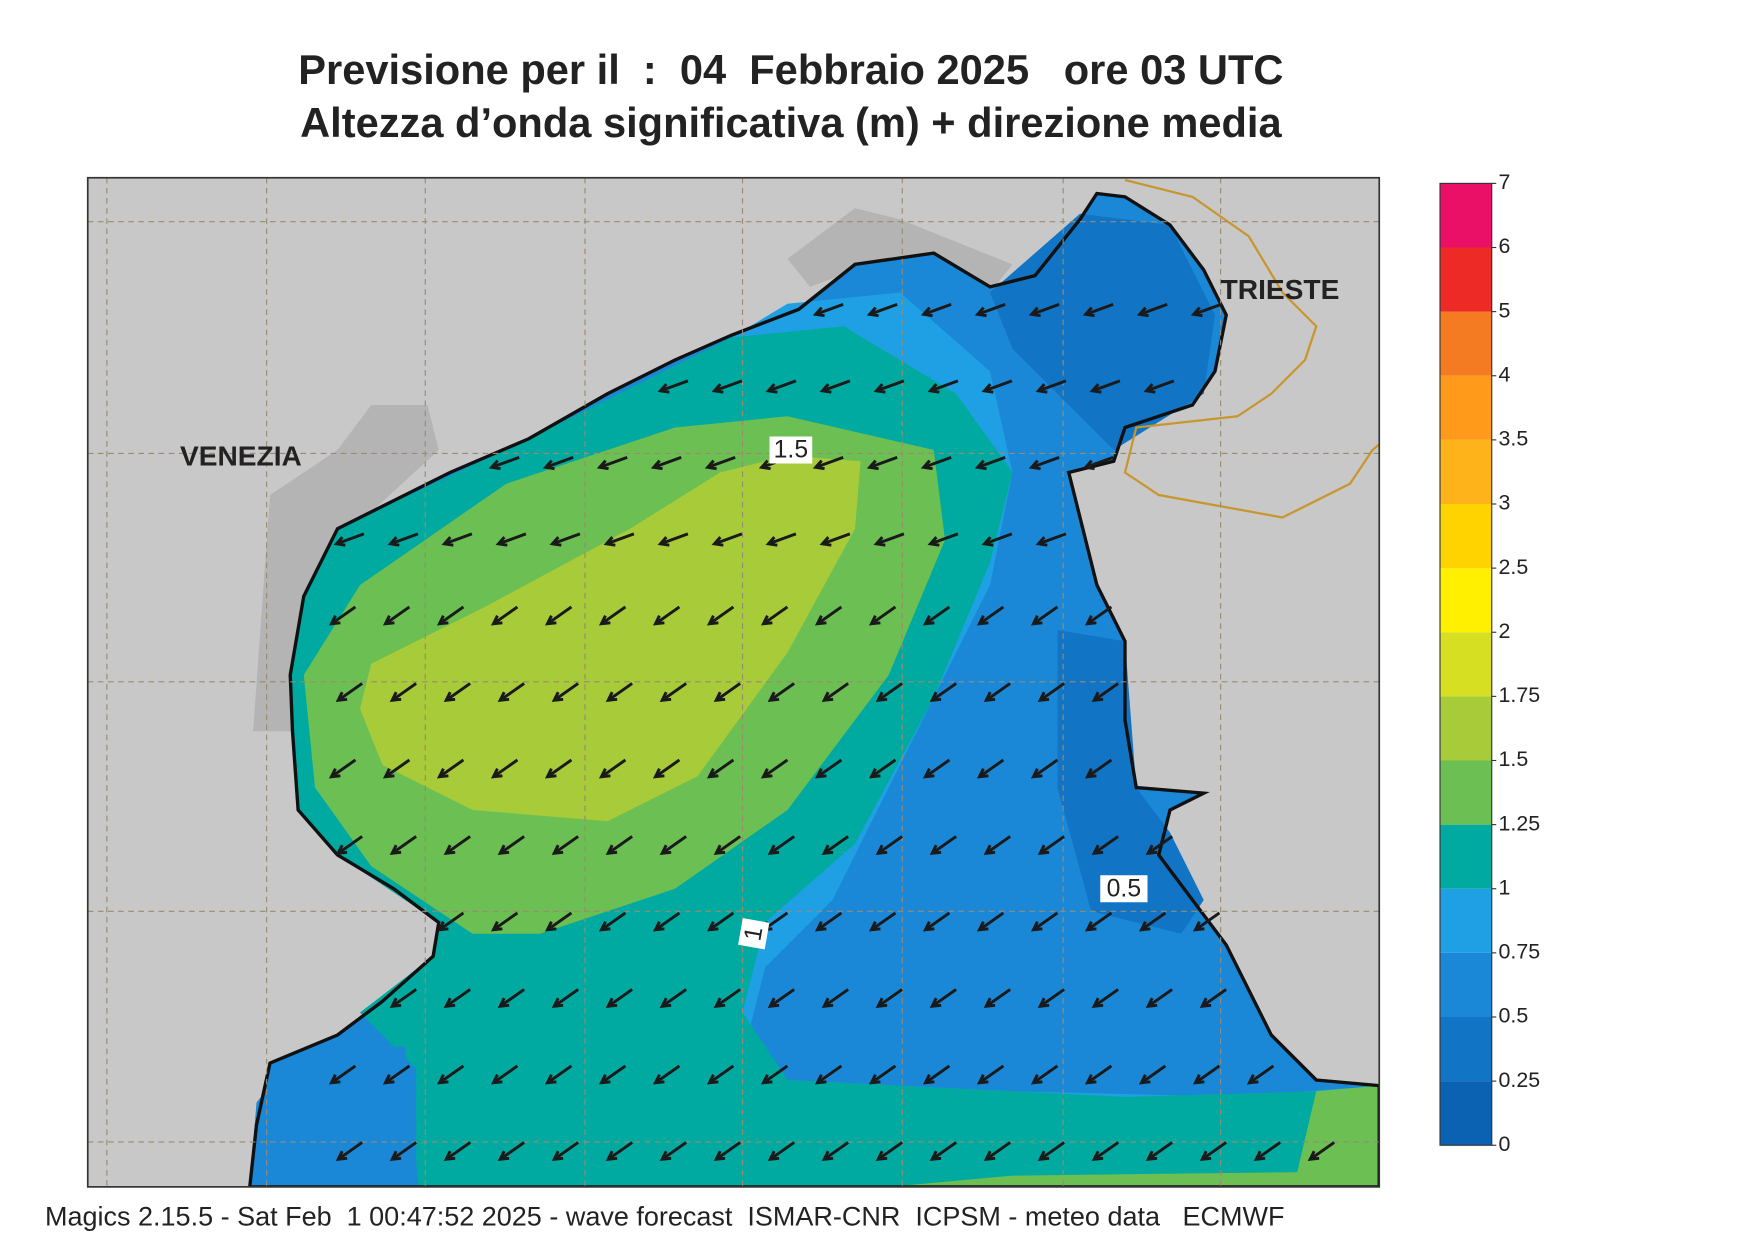 This screenshot has height=1242, width=1755. Describe the element at coordinates (241, 455) in the screenshot. I see `place-label: VENEZIA` at that location.